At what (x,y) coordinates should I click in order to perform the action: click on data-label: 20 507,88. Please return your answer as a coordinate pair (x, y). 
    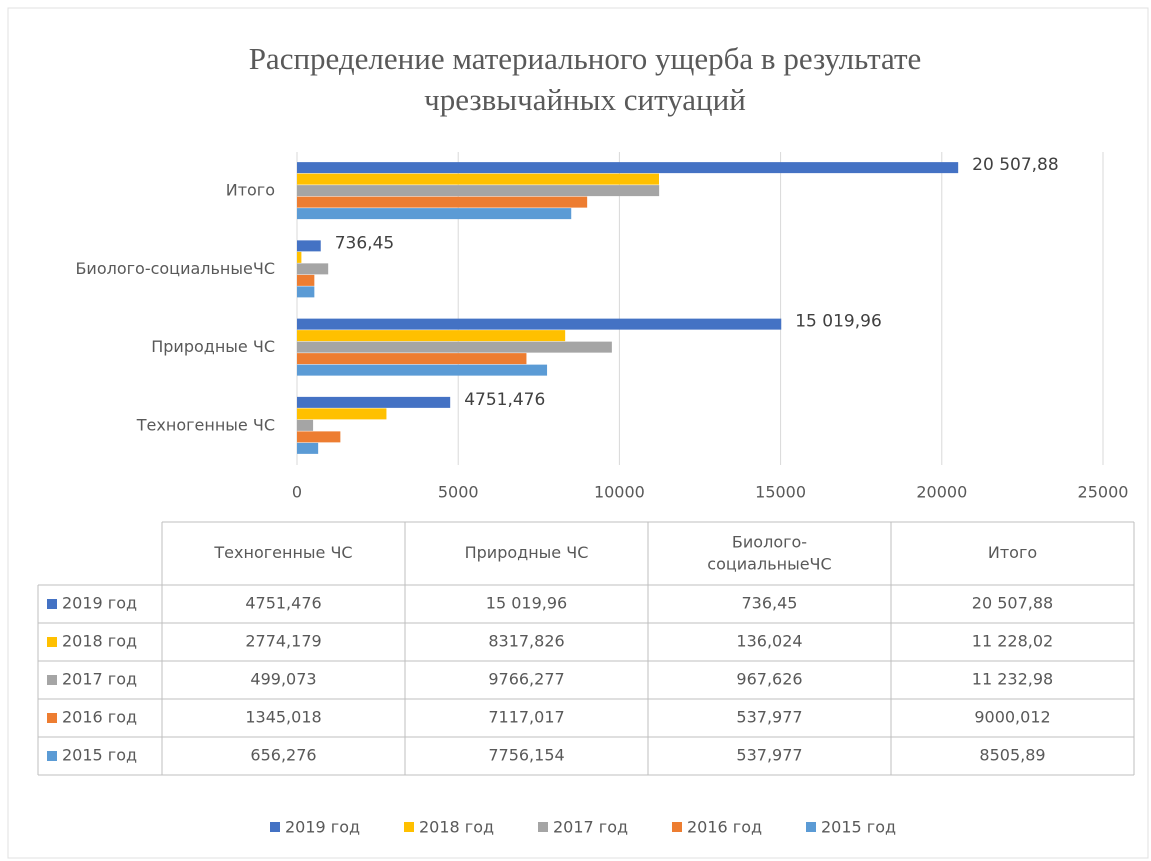
    Looking at the image, I should click on (1015, 165).